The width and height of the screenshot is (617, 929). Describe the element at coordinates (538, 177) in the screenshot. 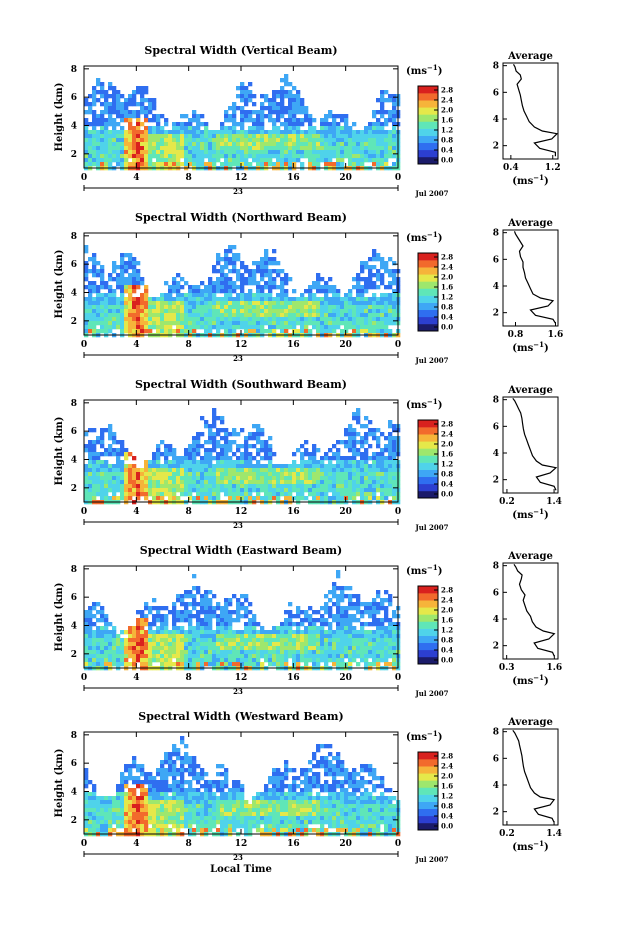

I see `profile-unit-exponent: −1` at that location.